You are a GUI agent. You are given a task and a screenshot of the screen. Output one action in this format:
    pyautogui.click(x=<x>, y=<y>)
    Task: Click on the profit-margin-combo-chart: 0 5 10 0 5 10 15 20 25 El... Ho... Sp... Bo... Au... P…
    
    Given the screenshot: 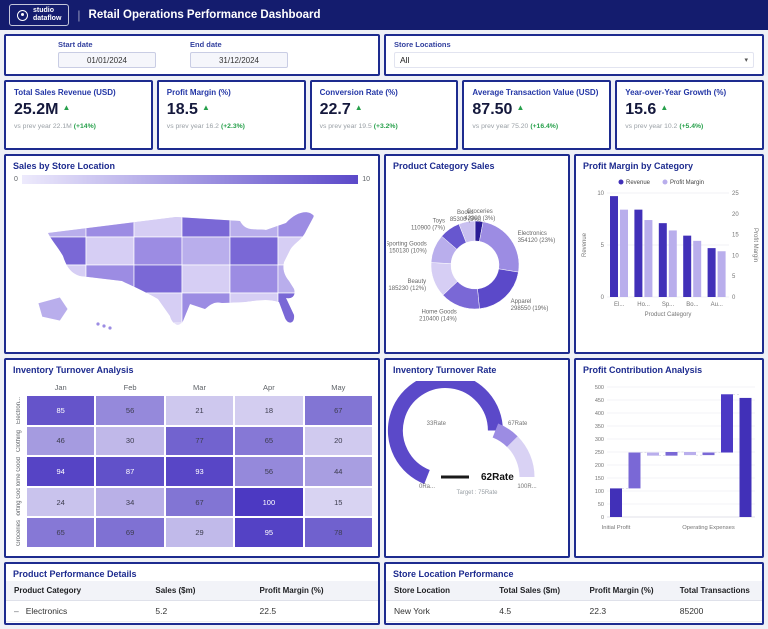 What is the action you would take?
    pyautogui.click(x=669, y=259)
    